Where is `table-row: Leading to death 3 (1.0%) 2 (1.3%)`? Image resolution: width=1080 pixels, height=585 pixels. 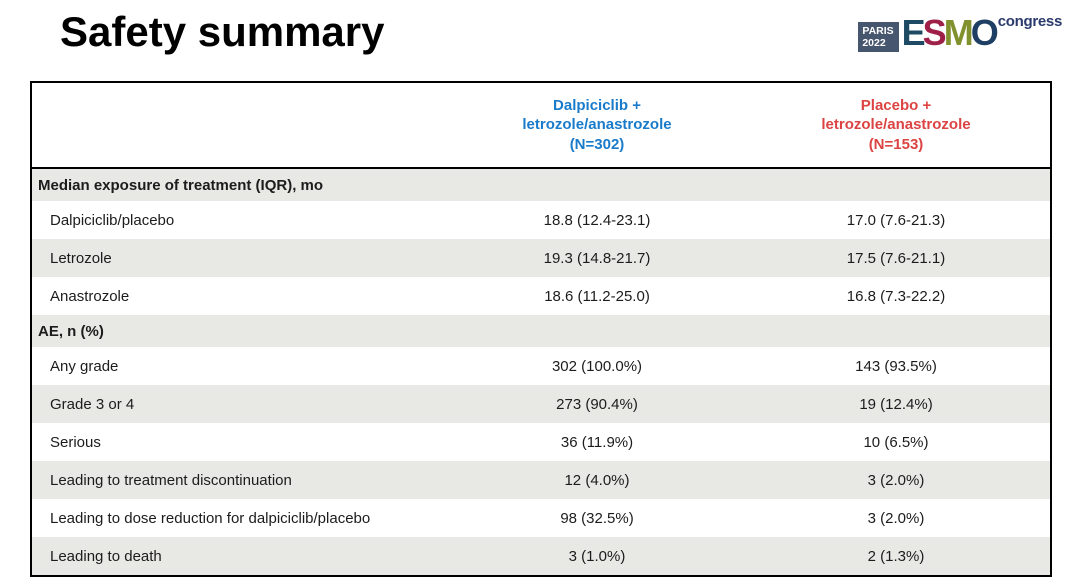
table-row: Leading to death 3 (1.0%) 2 (1.3%) is located at coordinates (541, 556).